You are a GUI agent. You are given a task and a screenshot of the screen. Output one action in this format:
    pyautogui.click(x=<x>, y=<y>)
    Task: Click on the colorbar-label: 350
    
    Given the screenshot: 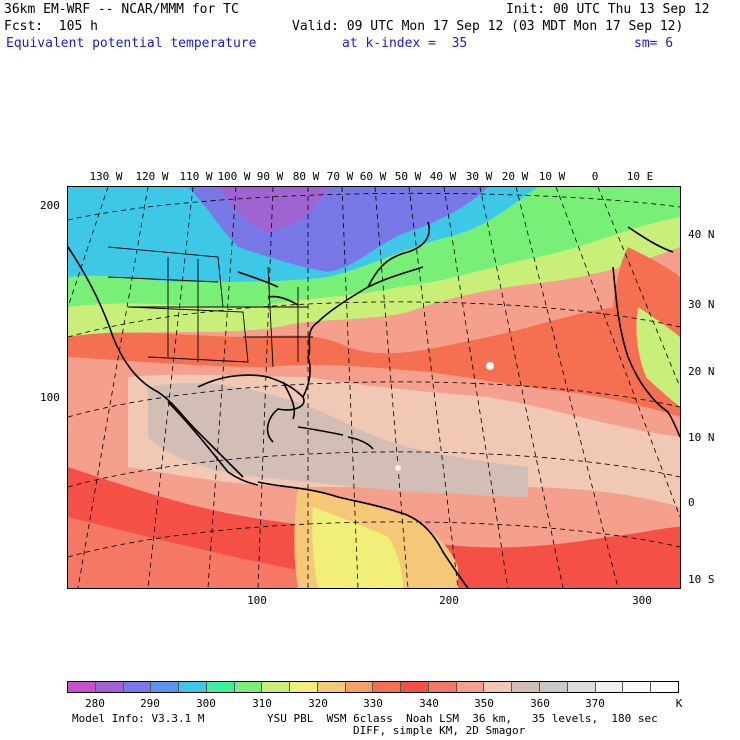 What is the action you would take?
    pyautogui.click(x=484, y=703)
    